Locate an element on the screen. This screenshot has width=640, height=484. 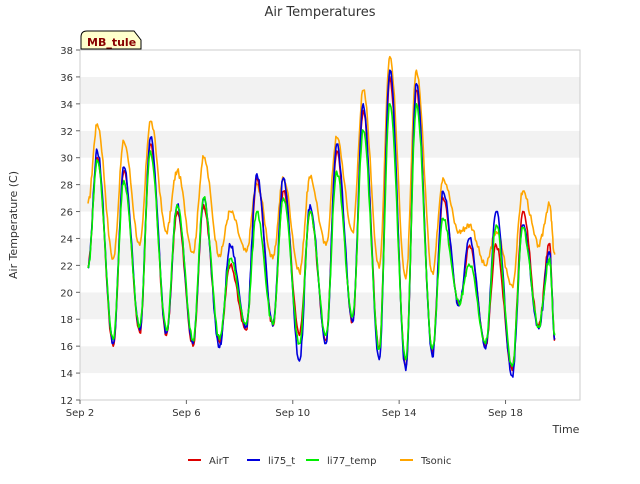
y-tick-label: 28 is located at coordinates (66, 186).